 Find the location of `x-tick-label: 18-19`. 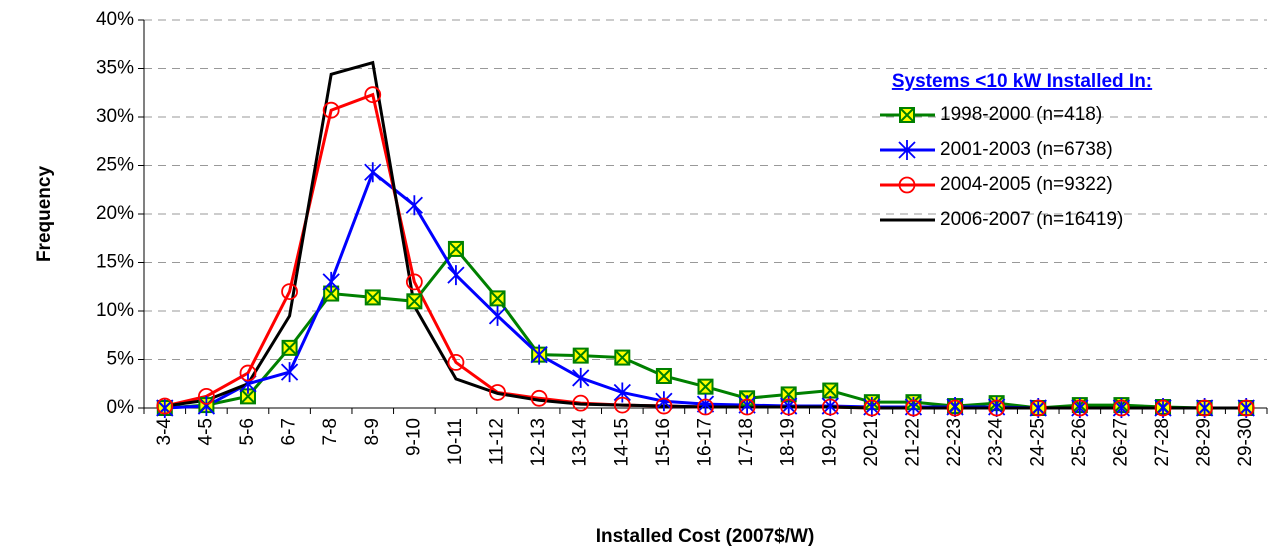

x-tick-label: 18-19 is located at coordinates (788, 442).